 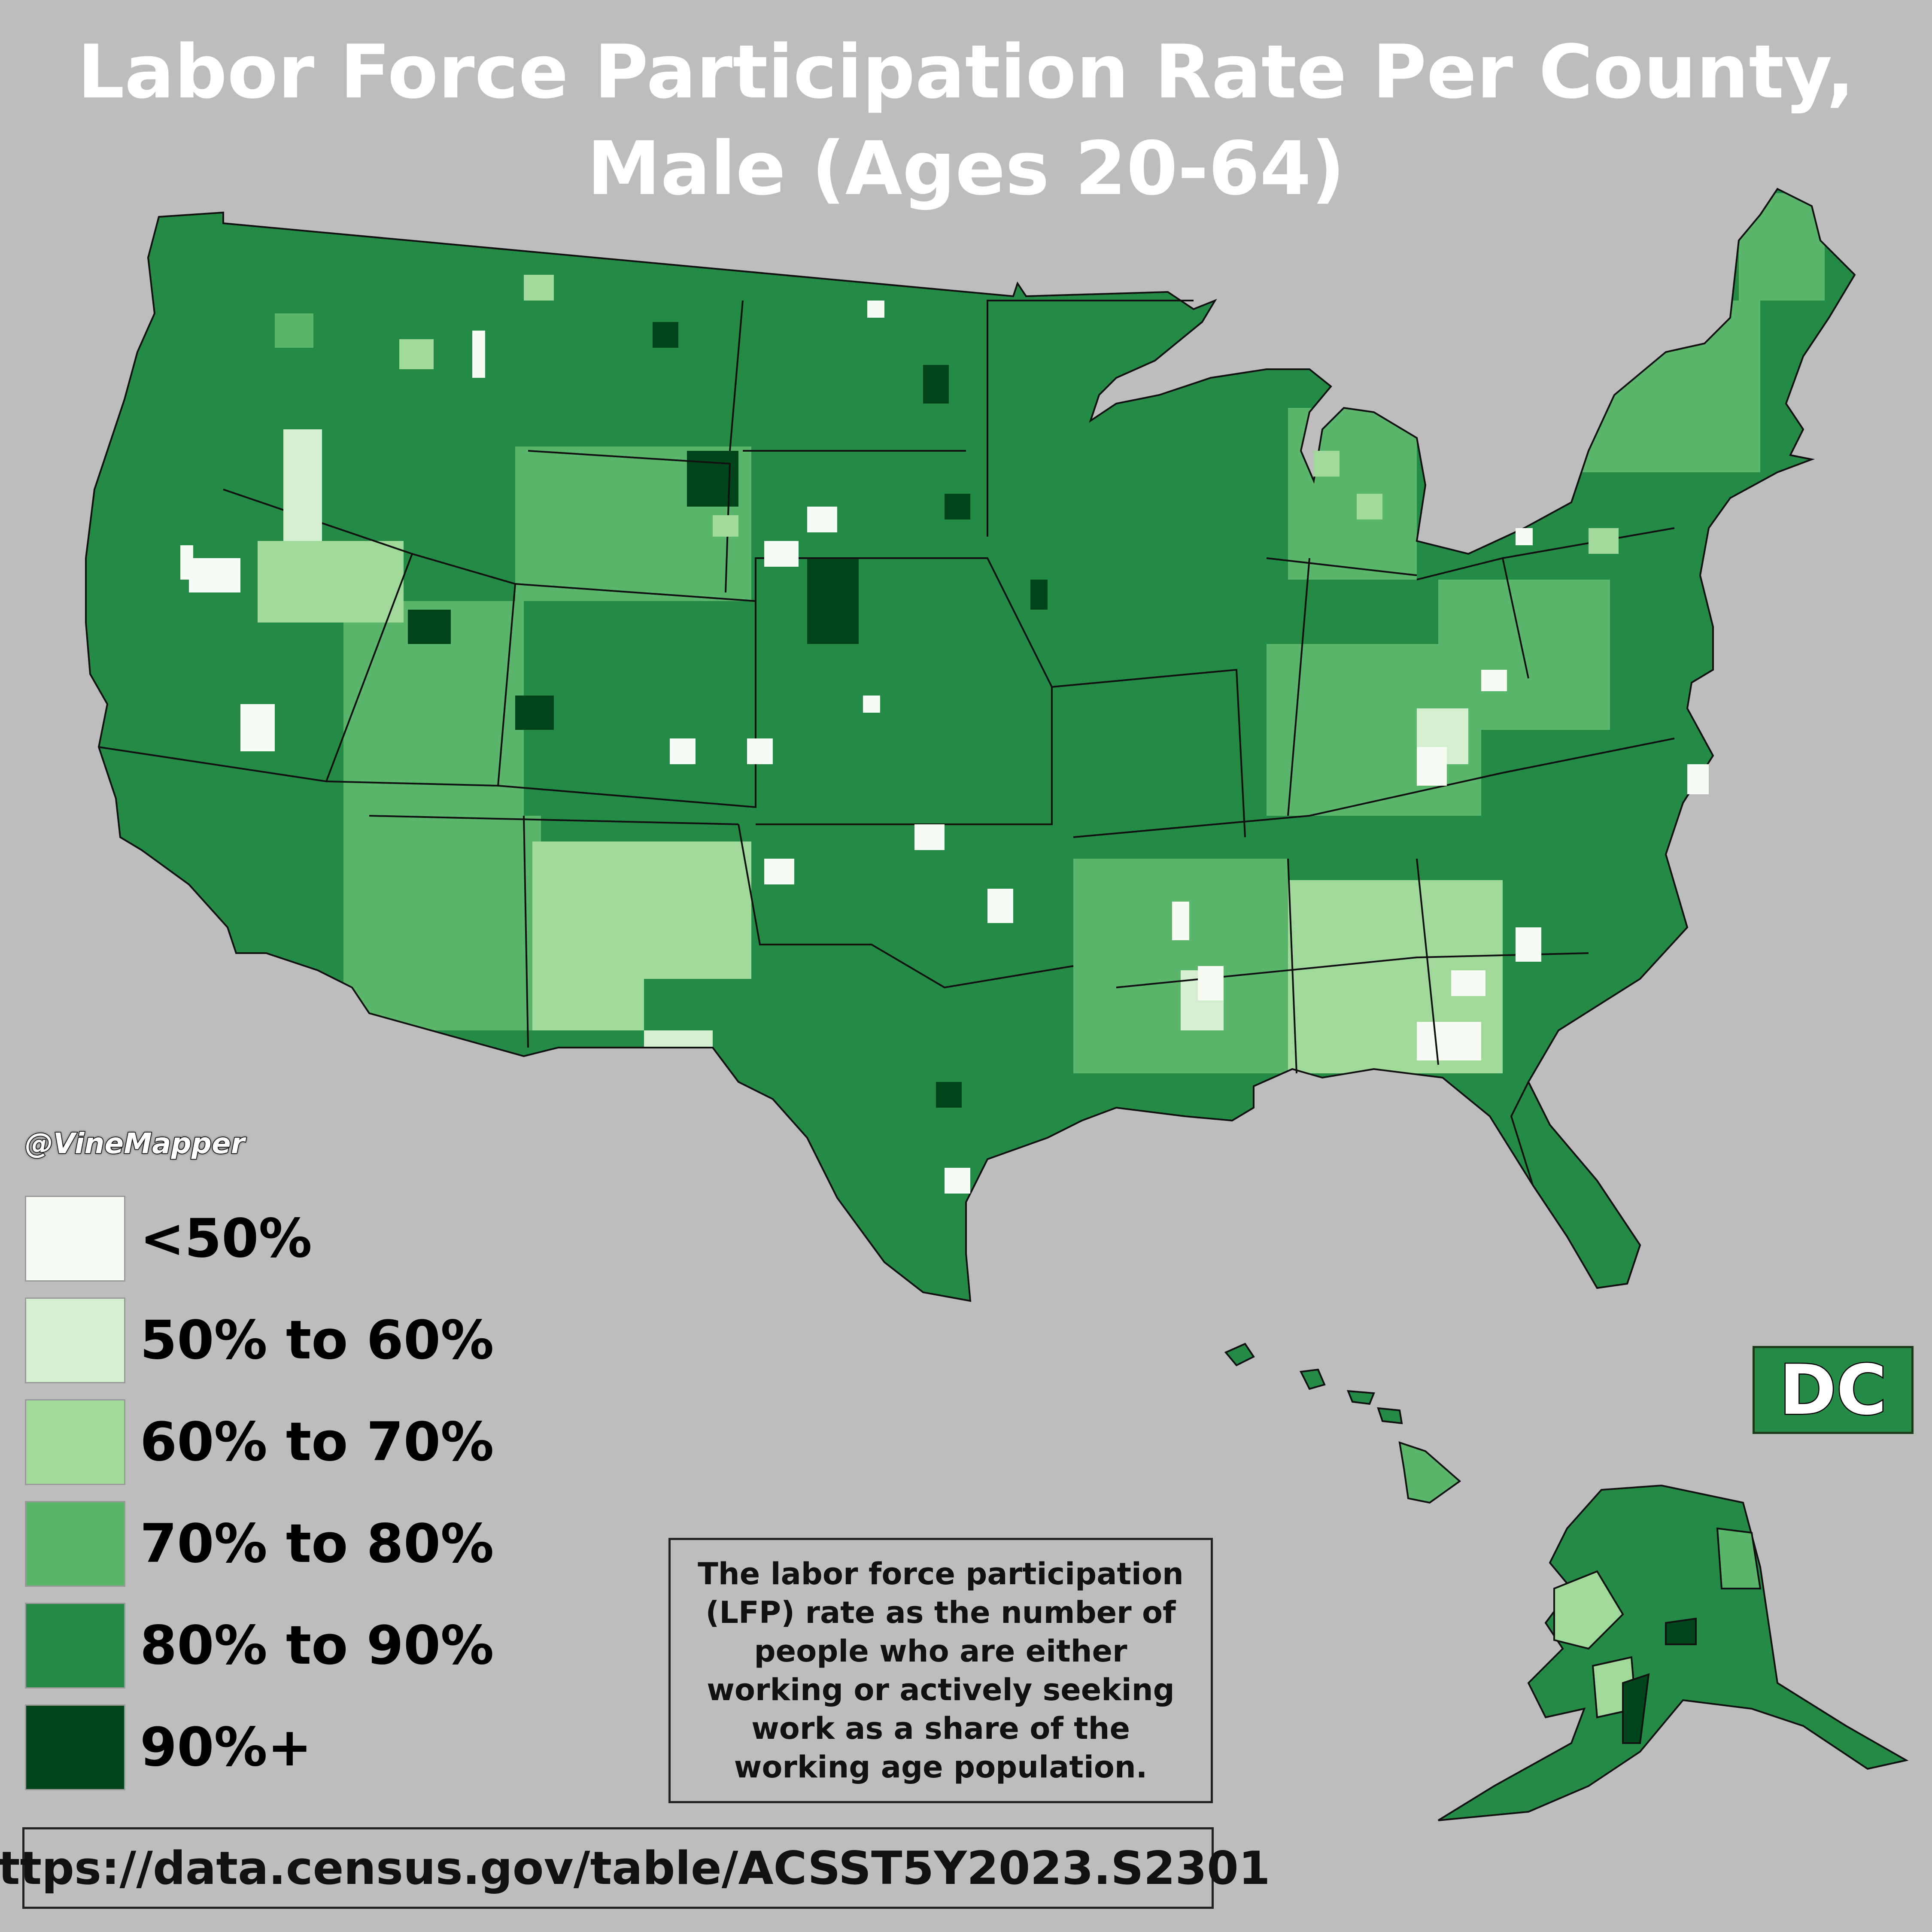 I want to click on legend-label: <50%, so click(x=226, y=1239).